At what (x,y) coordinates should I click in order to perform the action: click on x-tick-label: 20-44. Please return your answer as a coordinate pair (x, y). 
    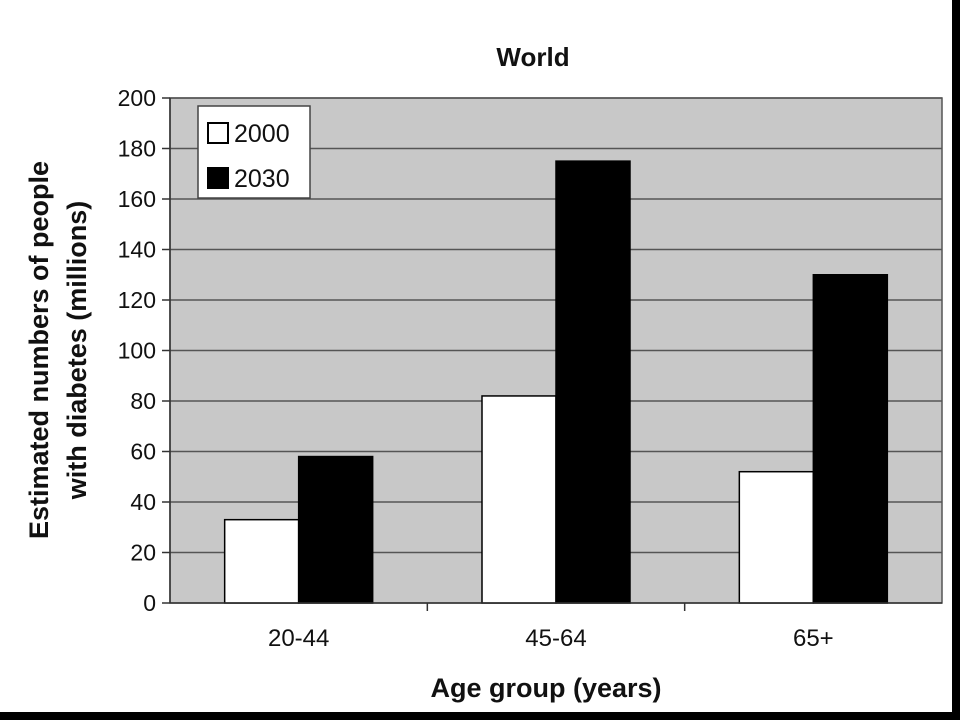
    Looking at the image, I should click on (298, 638).